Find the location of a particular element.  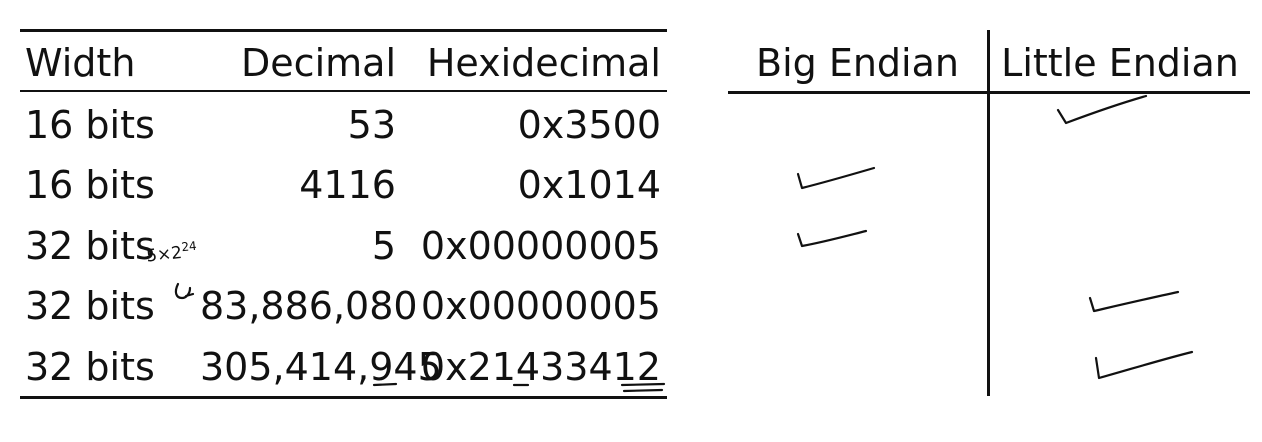

big-endian-header: Big Endian is located at coordinates (857, 63).